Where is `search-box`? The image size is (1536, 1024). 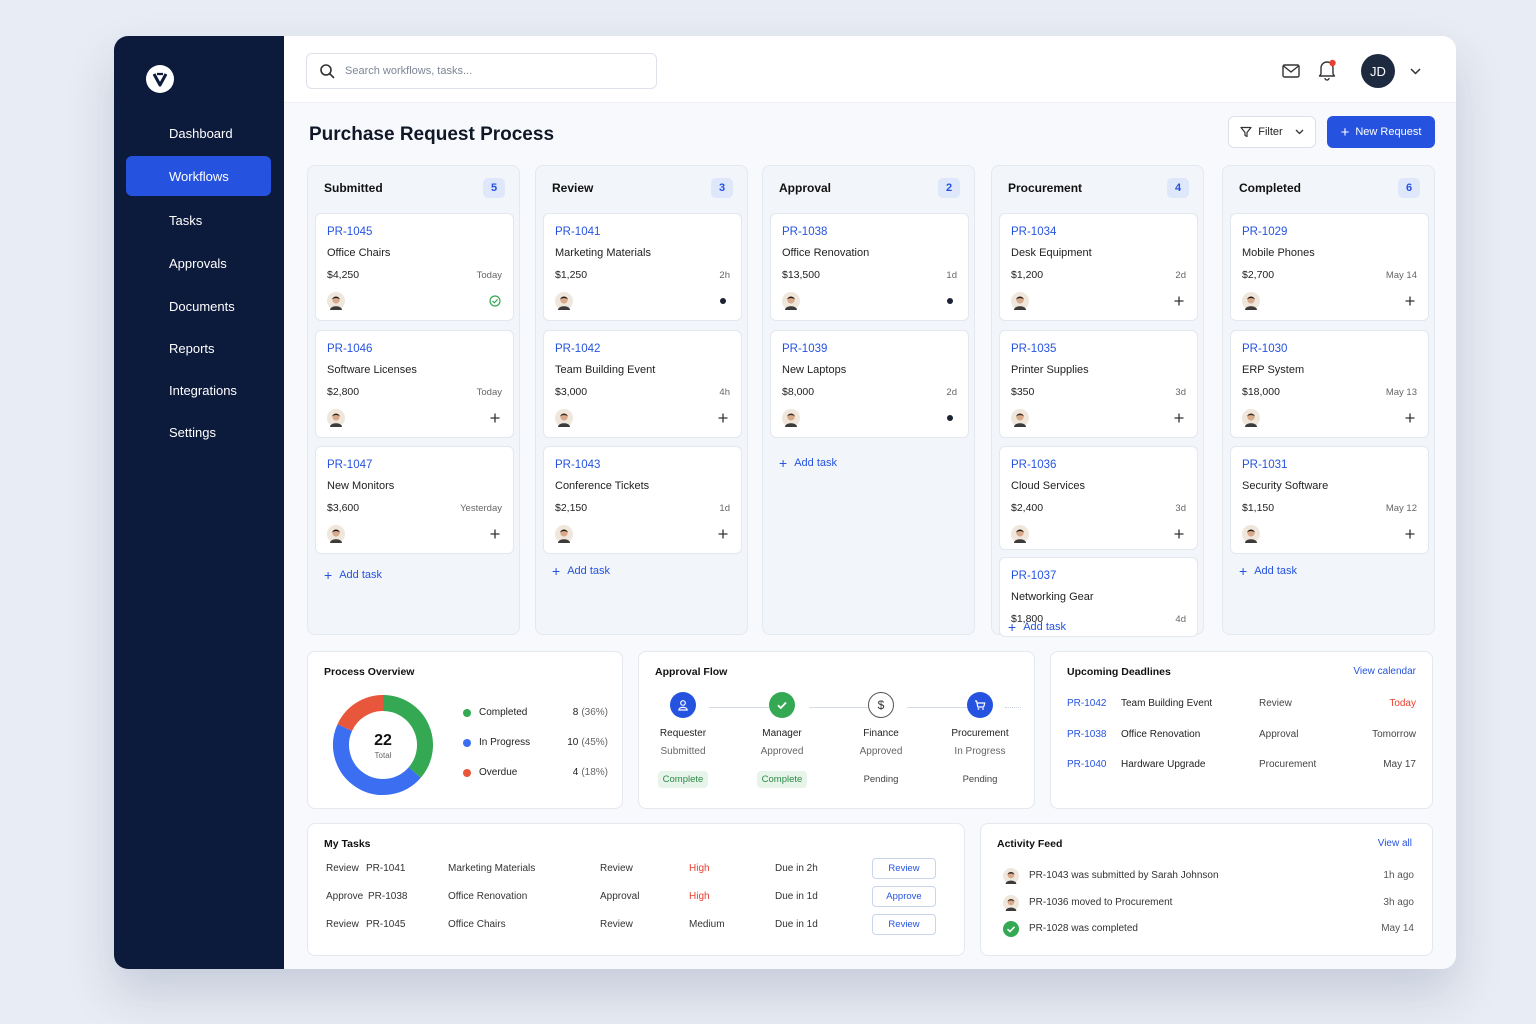
search-box is located at coordinates (481, 71).